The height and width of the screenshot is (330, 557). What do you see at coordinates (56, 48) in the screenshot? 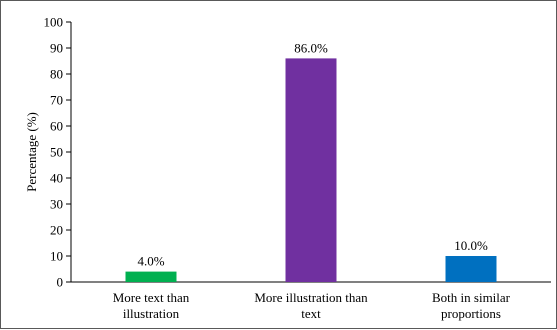
I see `y-tick-label: 90` at bounding box center [56, 48].